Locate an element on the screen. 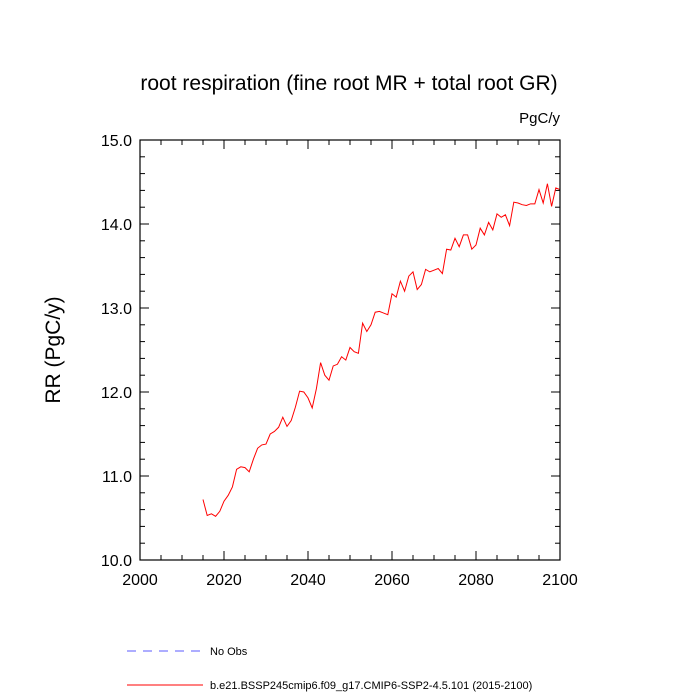 Image resolution: width=700 pixels, height=700 pixels. x-tick-label: 2040 is located at coordinates (308, 580).